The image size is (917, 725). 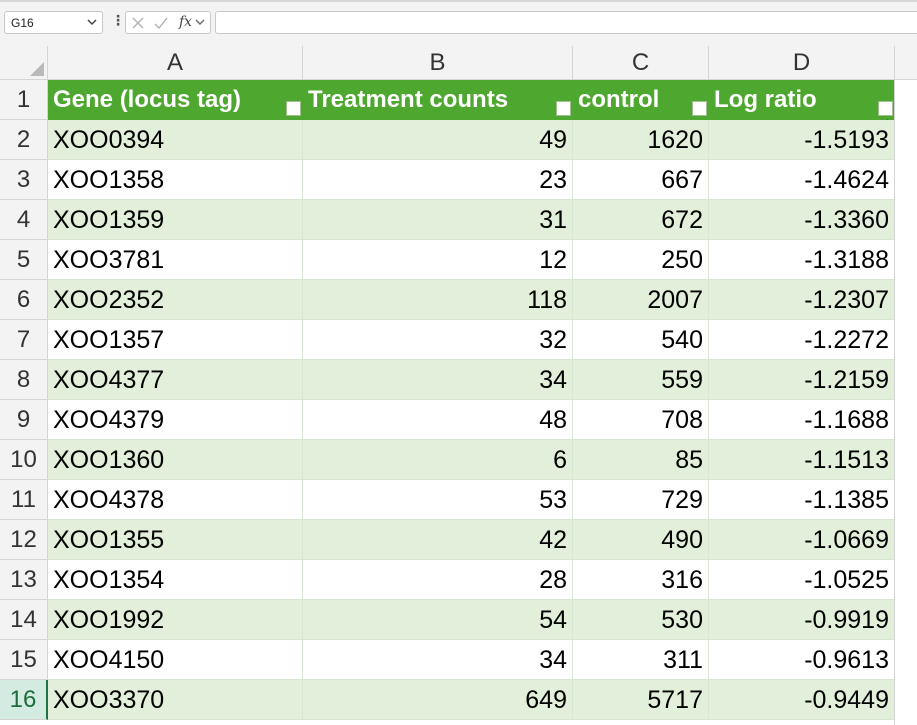 I want to click on column-header-e, so click(x=906, y=63).